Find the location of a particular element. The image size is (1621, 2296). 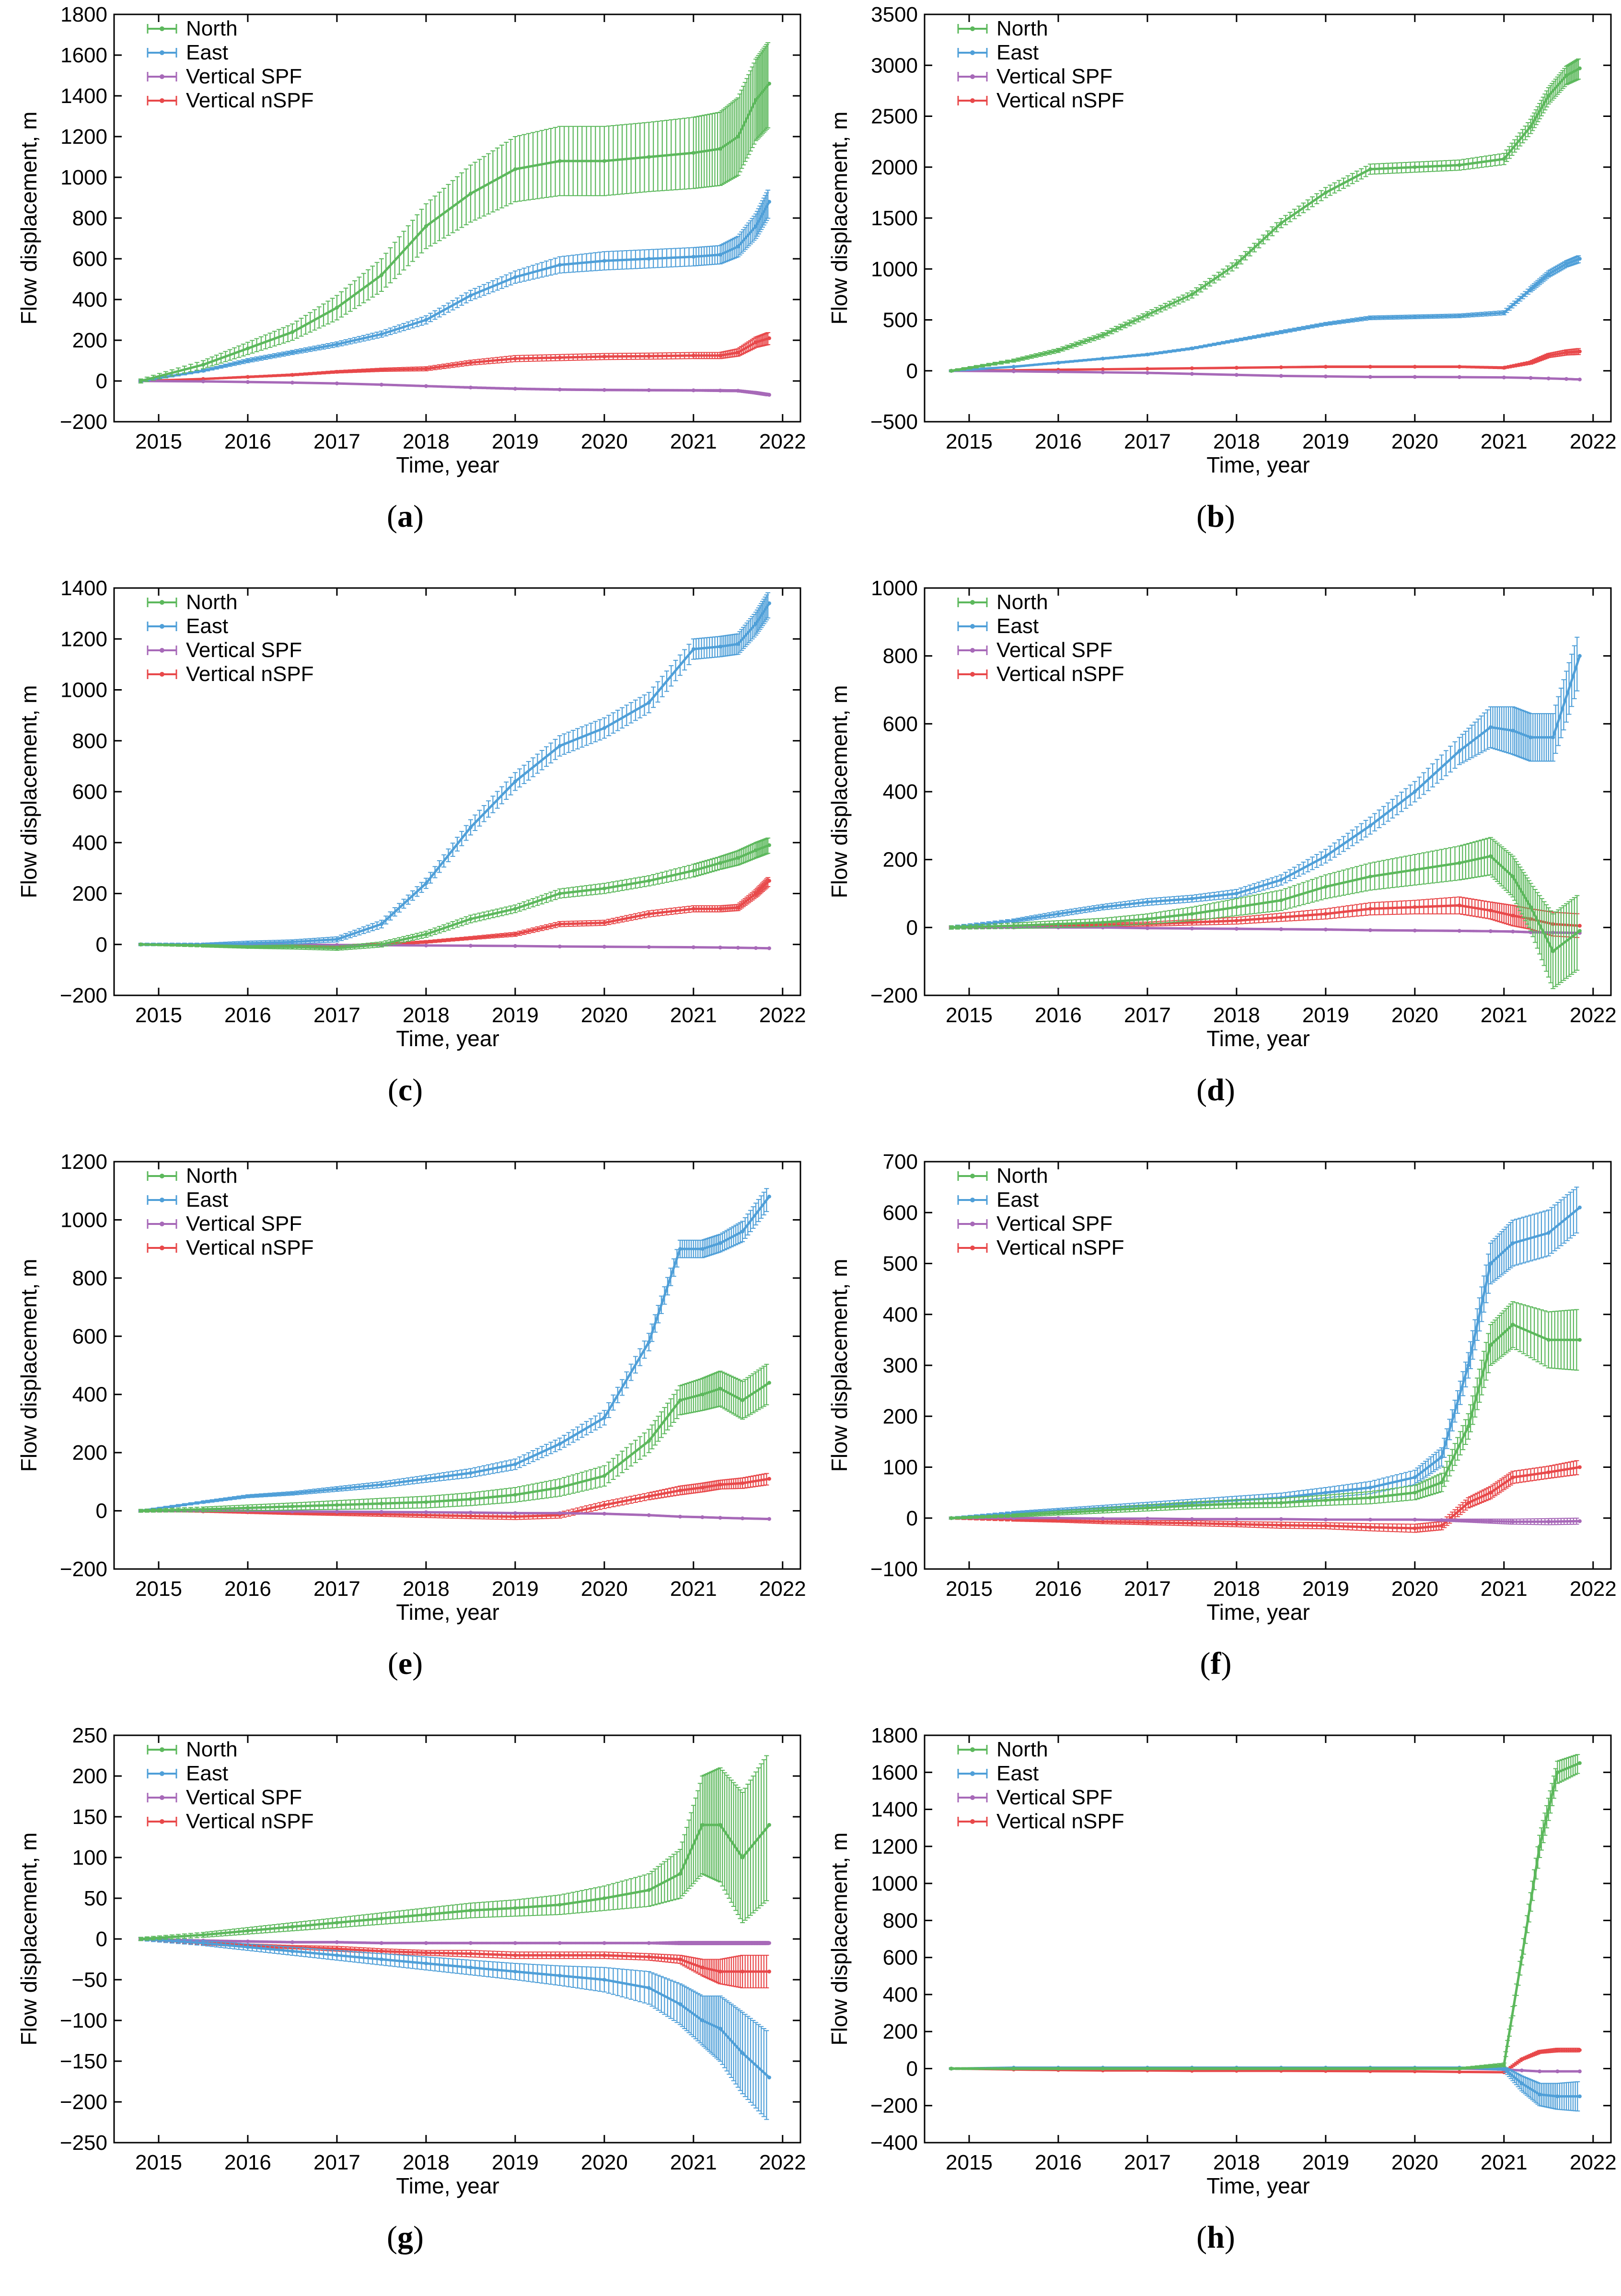

y-tick-label: −200 is located at coordinates (83, 996).